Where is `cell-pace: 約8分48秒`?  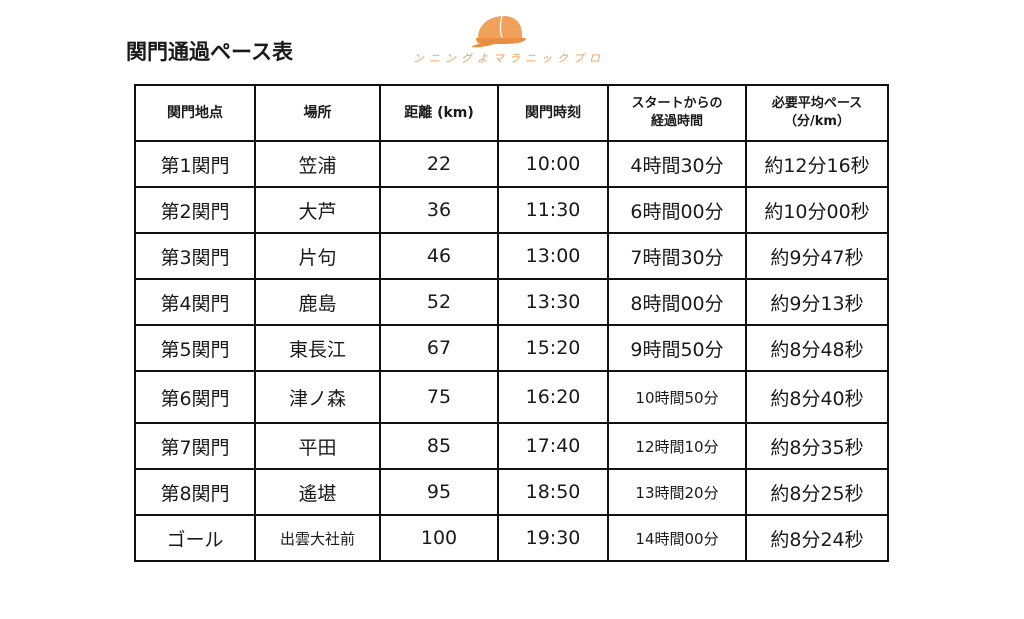 cell-pace: 約8分48秒 is located at coordinates (817, 348).